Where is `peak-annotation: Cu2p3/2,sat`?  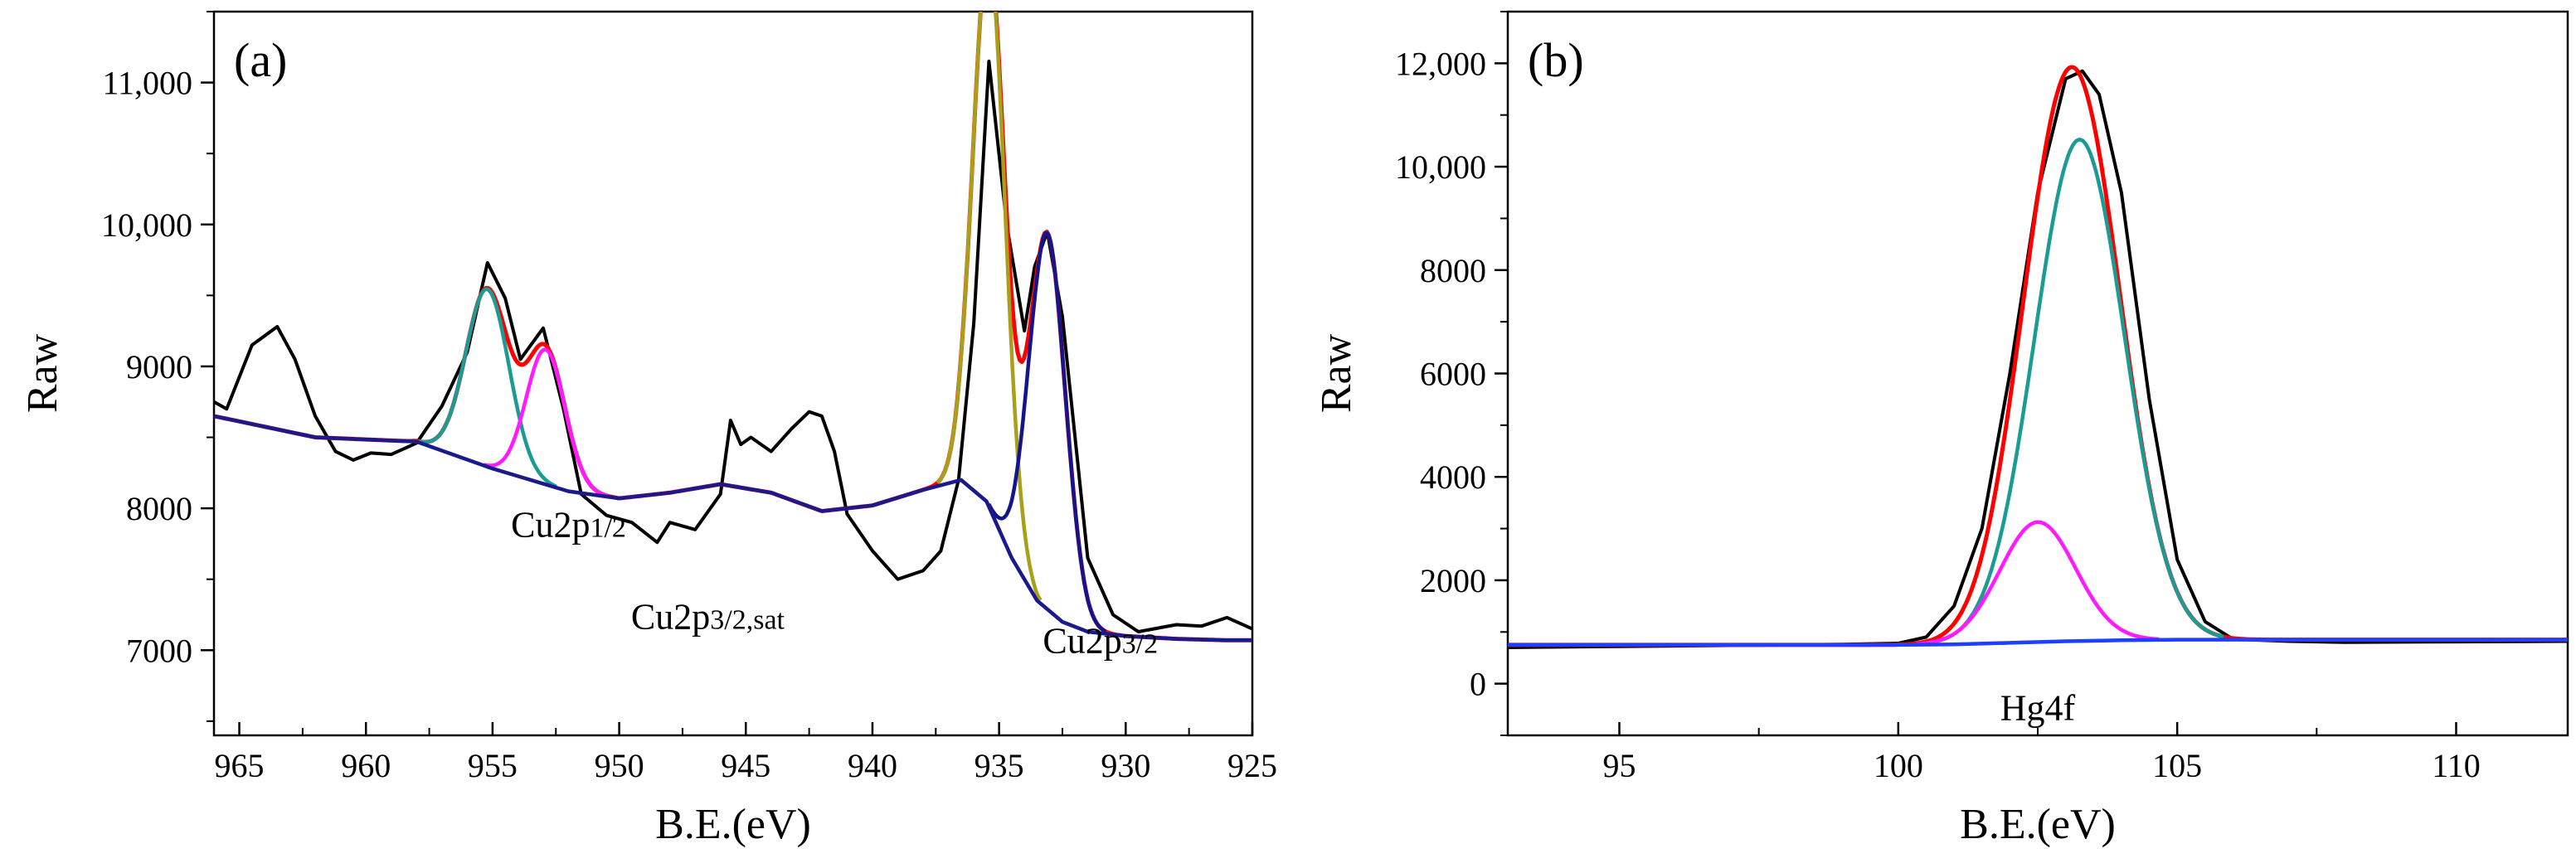
peak-annotation: Cu2p3/2,sat is located at coordinates (708, 617).